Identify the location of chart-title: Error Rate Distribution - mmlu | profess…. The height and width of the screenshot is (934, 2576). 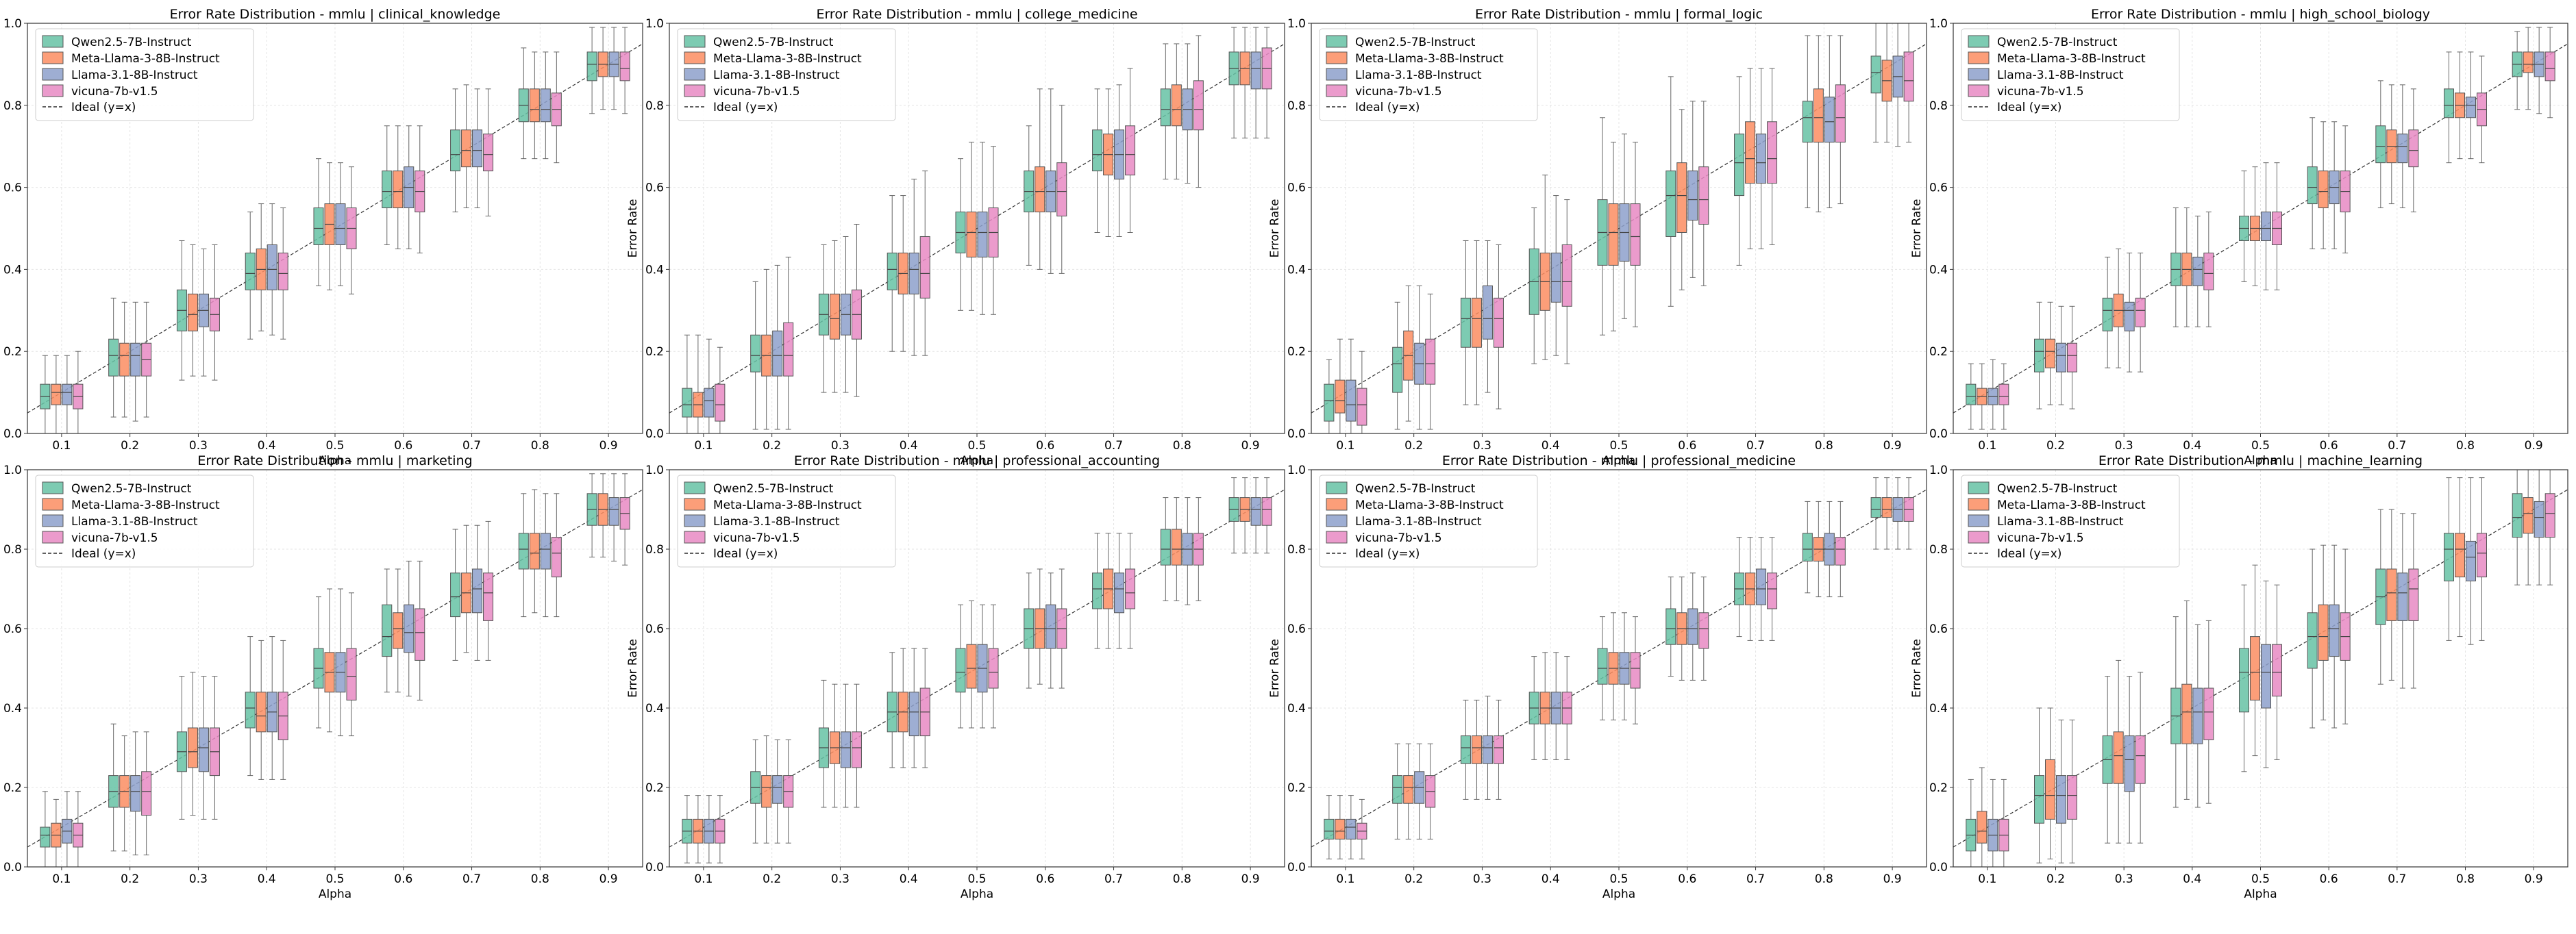
(1619, 460).